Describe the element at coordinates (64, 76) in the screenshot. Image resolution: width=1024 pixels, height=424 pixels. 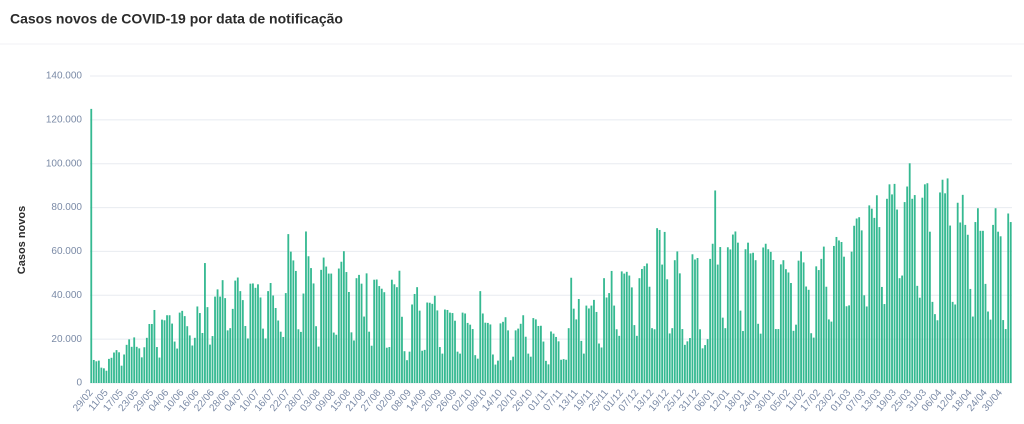
I see `y-tick-label: 140.000` at that location.